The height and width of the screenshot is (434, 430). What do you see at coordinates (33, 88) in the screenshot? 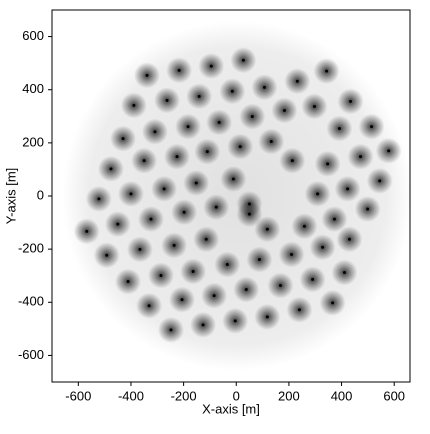
I see `y-tick-label: 400` at bounding box center [33, 88].